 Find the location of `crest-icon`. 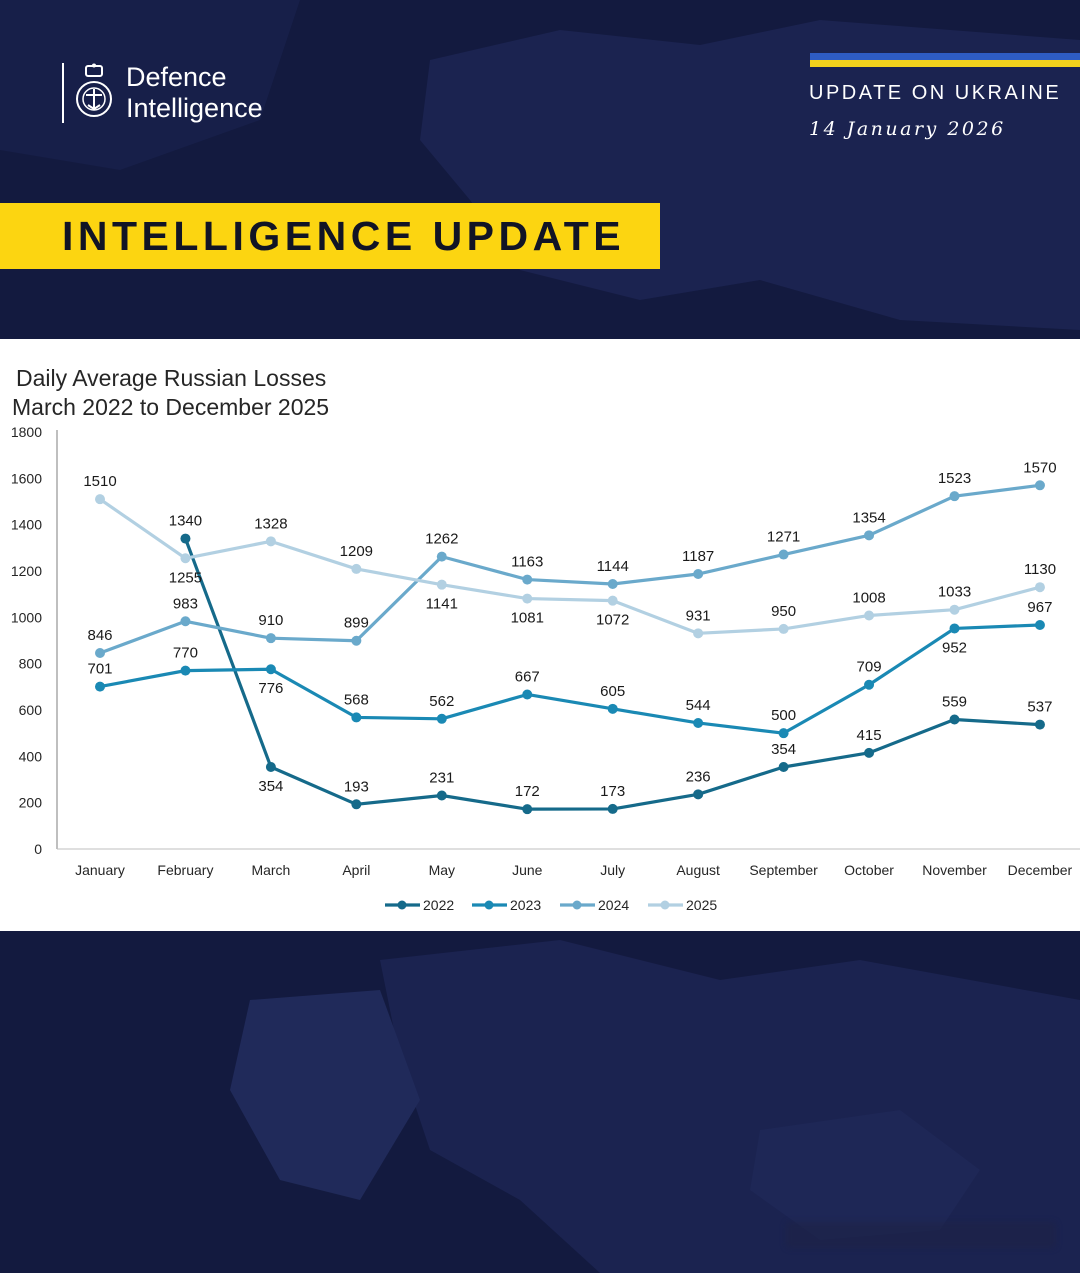

crest-icon is located at coordinates (94, 90).